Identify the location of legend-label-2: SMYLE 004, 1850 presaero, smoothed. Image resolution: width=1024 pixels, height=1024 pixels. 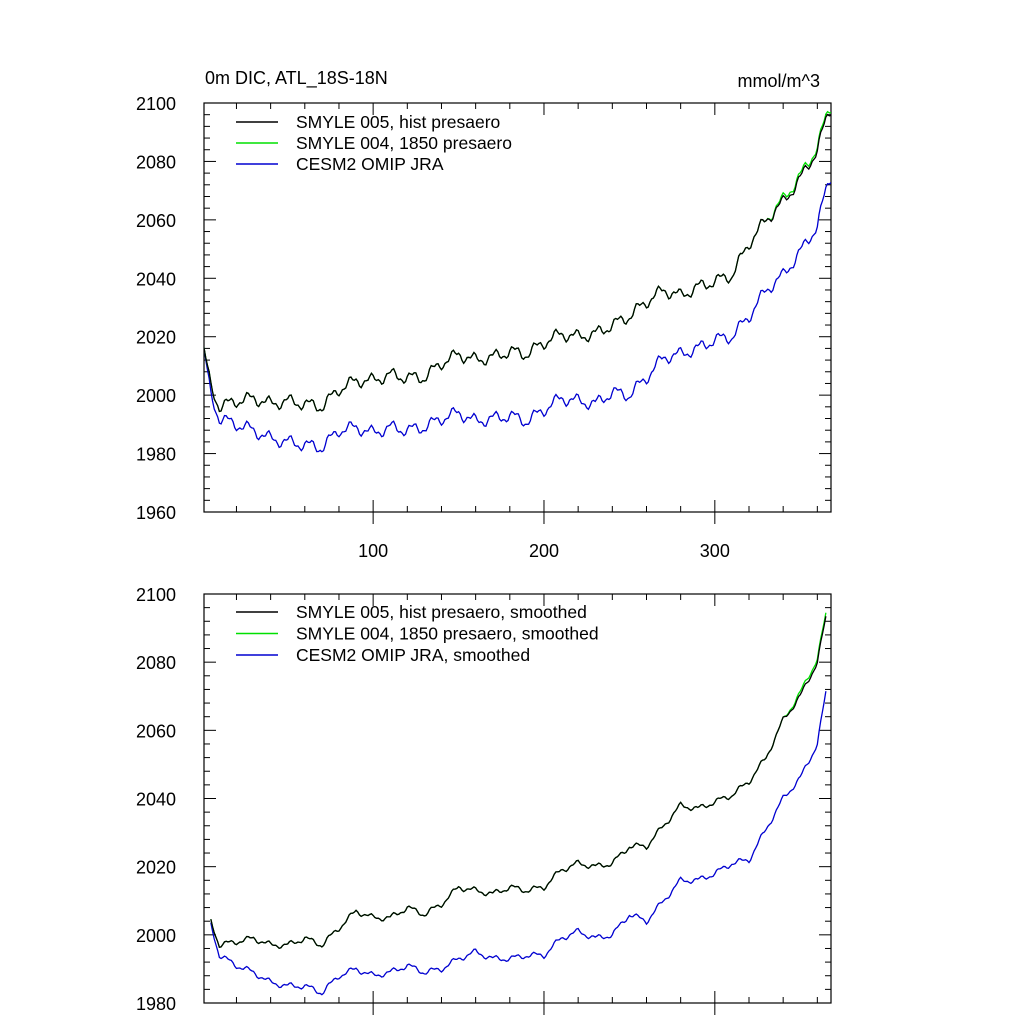
(447, 634).